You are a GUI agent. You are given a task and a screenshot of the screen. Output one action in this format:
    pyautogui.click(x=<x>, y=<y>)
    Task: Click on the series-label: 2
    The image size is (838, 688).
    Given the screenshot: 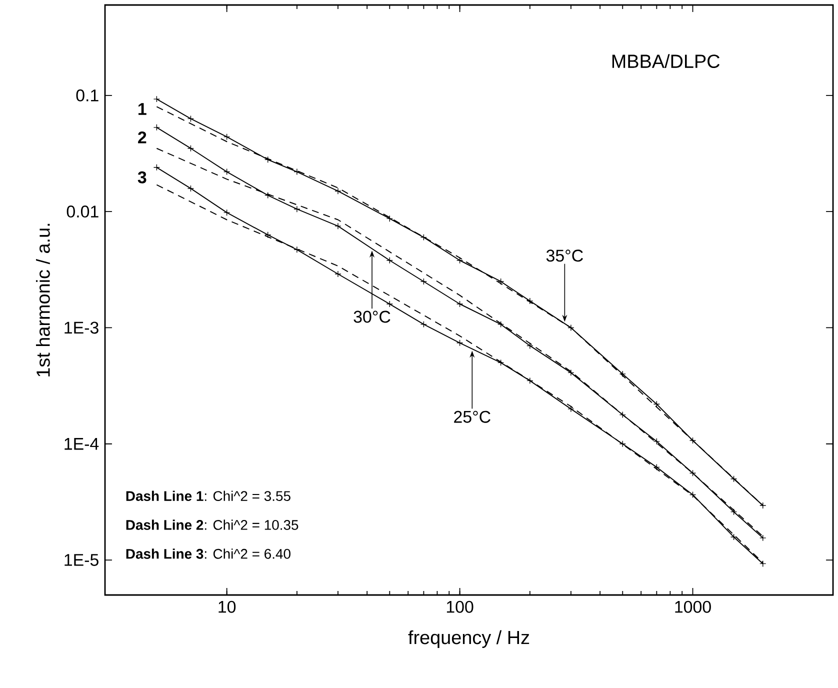 What is the action you would take?
    pyautogui.click(x=142, y=137)
    